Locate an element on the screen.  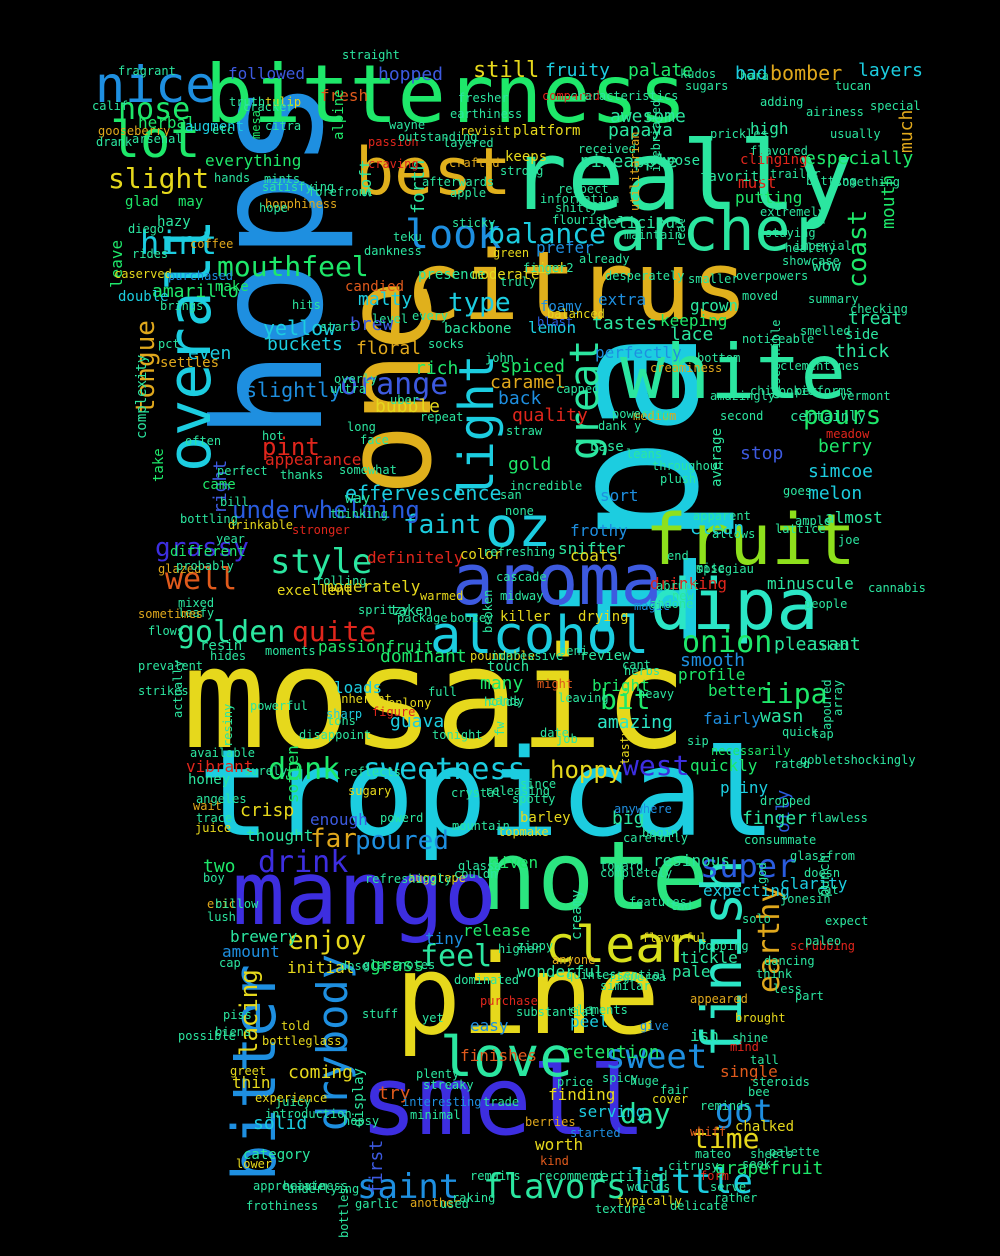
cloud-word: keeps is located at coordinates (526, 157).